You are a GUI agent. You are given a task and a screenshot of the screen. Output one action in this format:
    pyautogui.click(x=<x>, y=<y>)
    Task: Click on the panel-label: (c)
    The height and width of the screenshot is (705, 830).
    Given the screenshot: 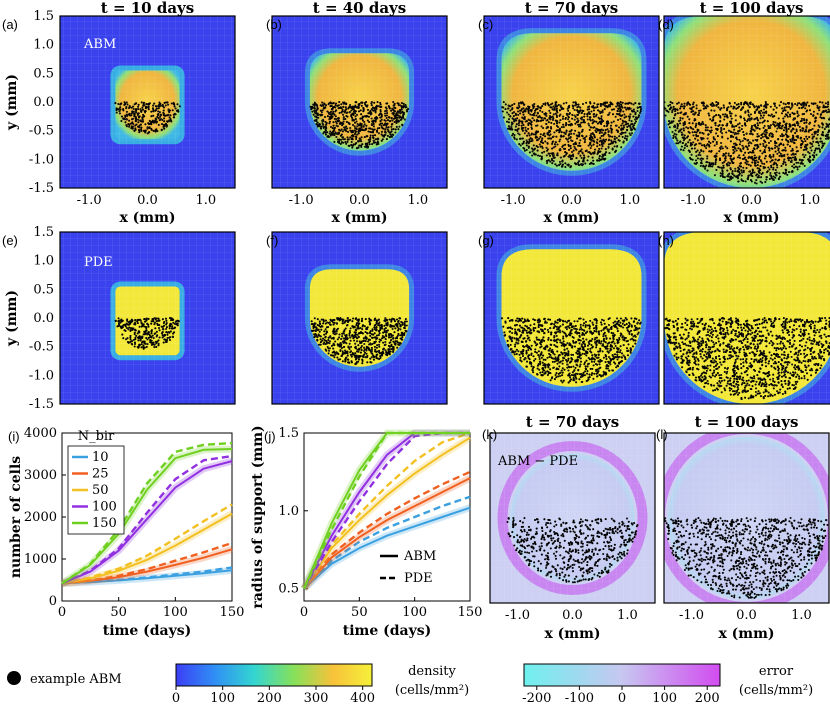 What is the action you would take?
    pyautogui.click(x=485, y=24)
    